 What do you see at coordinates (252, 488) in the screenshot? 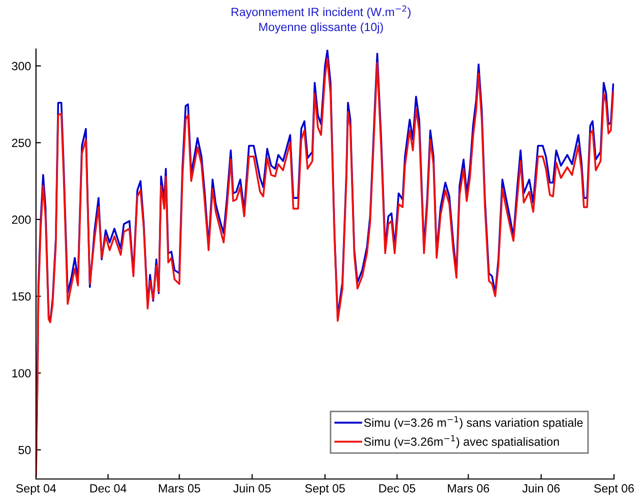
I see `x-tick-label: Juin 05` at bounding box center [252, 488].